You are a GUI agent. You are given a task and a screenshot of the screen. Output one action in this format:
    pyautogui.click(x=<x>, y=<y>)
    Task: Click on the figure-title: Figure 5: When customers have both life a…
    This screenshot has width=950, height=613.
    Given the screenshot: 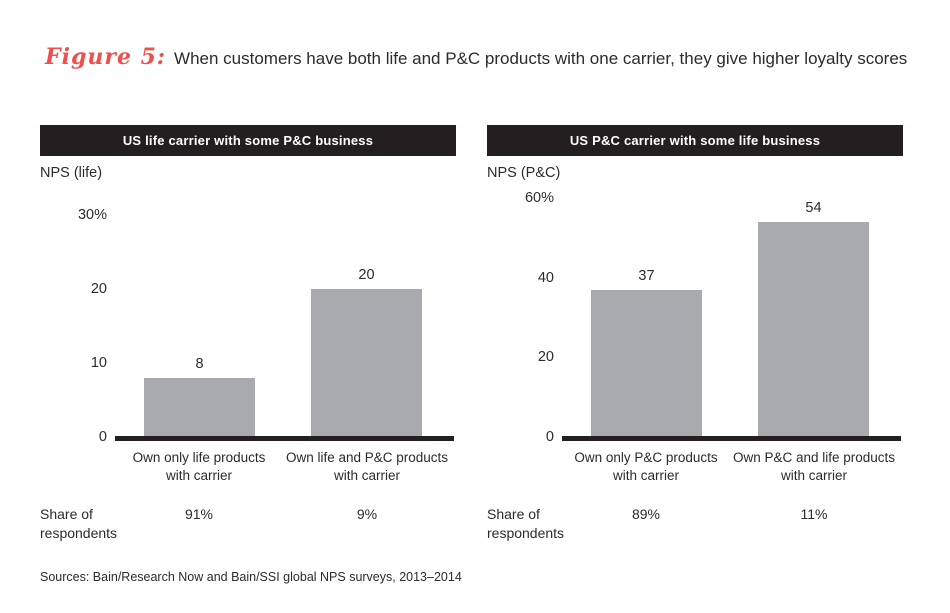 What is the action you would take?
    pyautogui.click(x=475, y=36)
    